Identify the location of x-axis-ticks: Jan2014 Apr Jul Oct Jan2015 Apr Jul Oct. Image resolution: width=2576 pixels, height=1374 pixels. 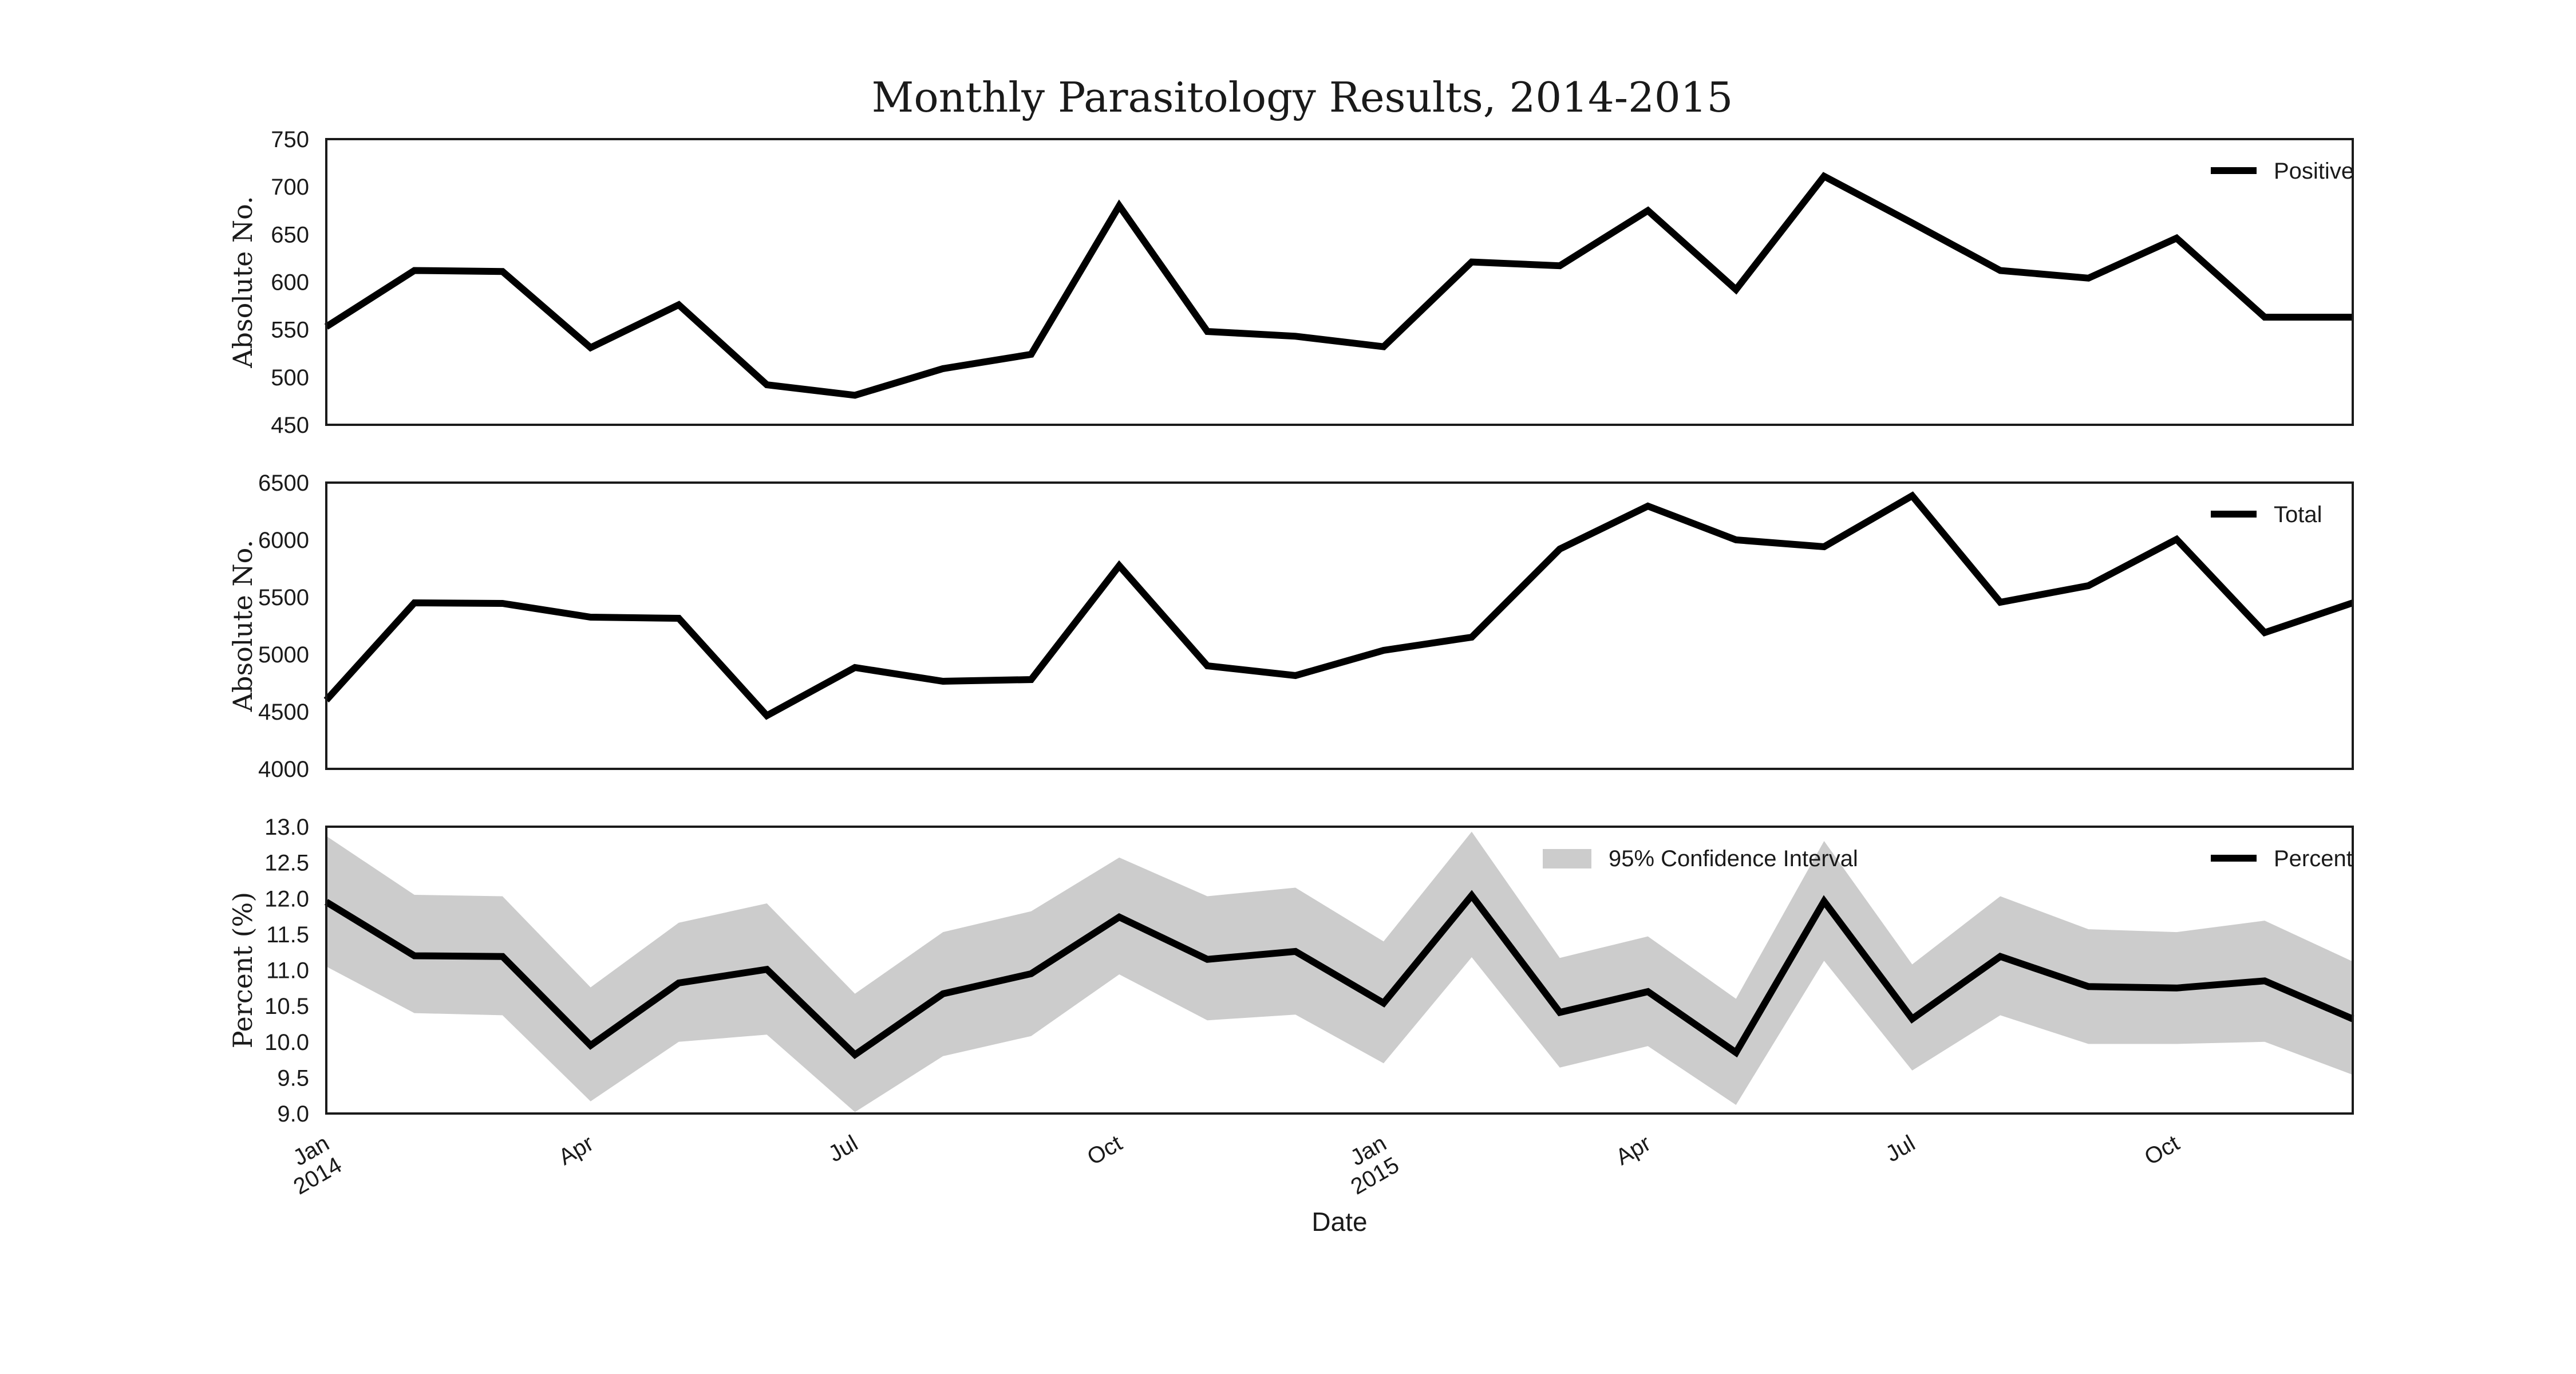
(1230, 1165).